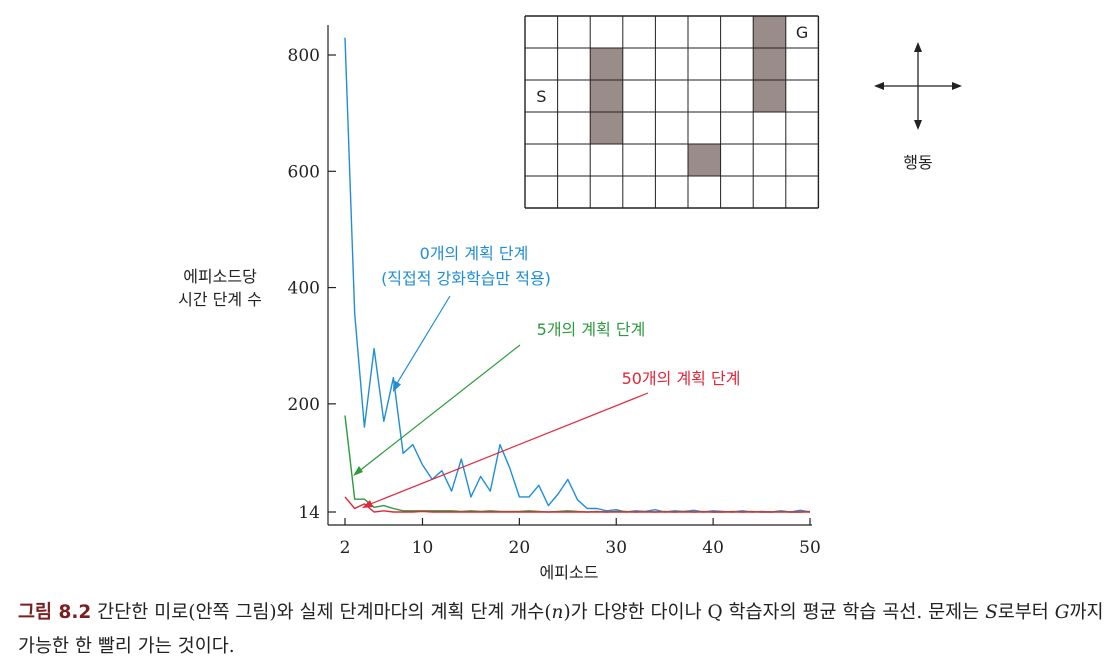  Describe the element at coordinates (917, 162) in the screenshot. I see `actions-label: 행동` at that location.